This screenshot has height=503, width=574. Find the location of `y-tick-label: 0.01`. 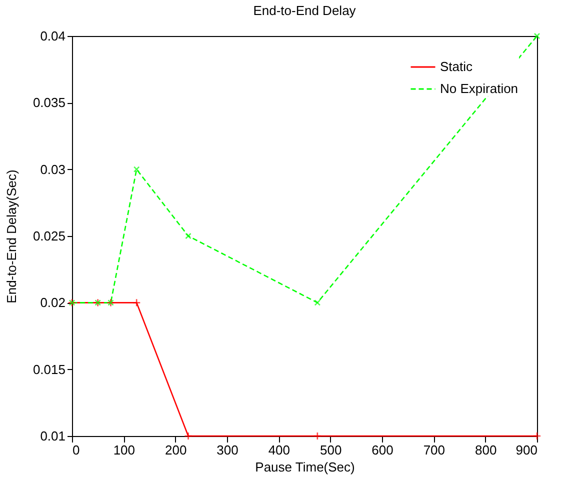

y-tick-label: 0.01 is located at coordinates (53, 436).